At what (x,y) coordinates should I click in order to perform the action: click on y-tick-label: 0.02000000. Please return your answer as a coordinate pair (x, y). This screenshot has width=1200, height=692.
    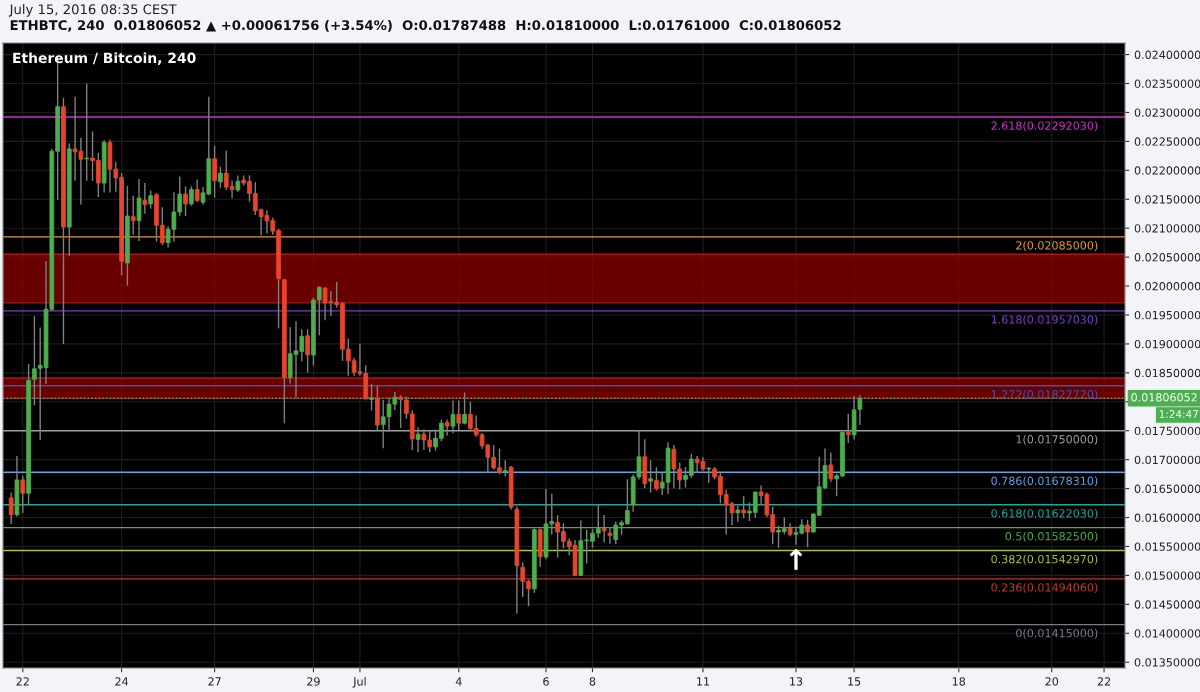
    Looking at the image, I should click on (1167, 286).